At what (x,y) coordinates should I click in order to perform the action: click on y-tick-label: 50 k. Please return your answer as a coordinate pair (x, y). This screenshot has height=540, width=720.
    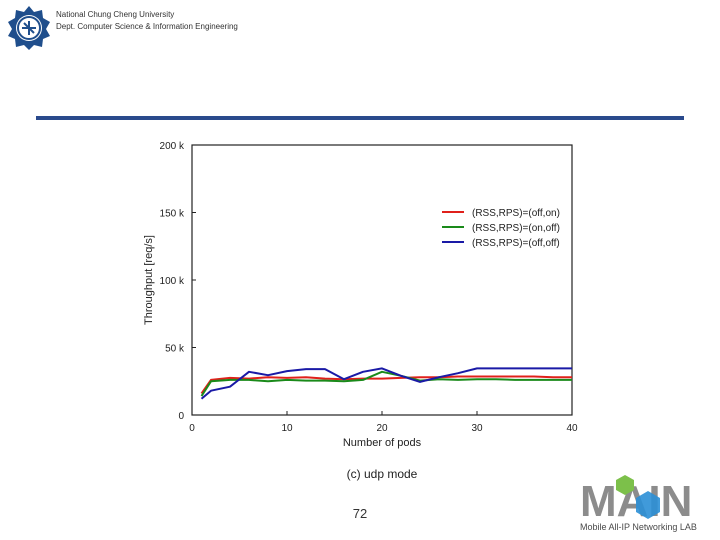
    Looking at the image, I should click on (175, 349).